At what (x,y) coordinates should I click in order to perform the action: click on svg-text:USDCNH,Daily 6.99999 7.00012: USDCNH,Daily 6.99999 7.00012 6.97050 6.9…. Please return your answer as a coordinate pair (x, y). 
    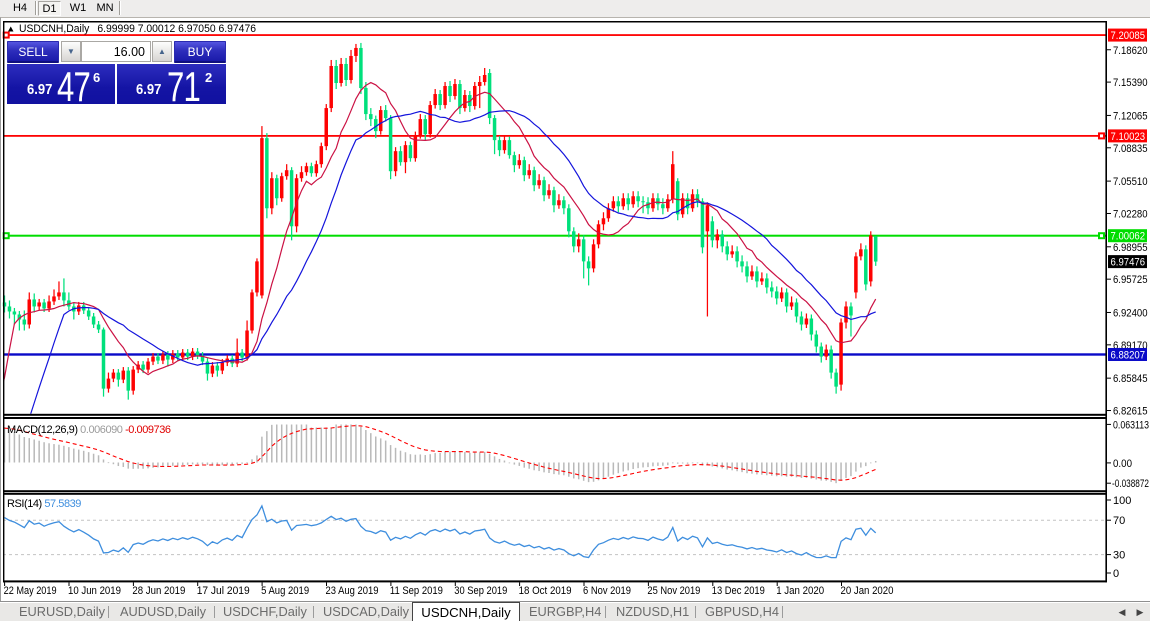
    Looking at the image, I should click on (137, 29).